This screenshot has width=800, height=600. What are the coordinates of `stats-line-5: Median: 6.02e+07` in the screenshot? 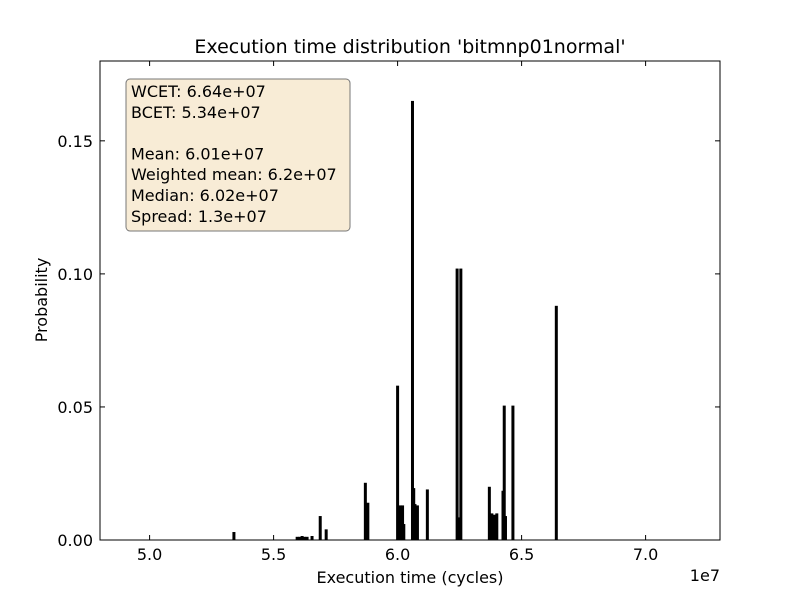 It's located at (205, 195).